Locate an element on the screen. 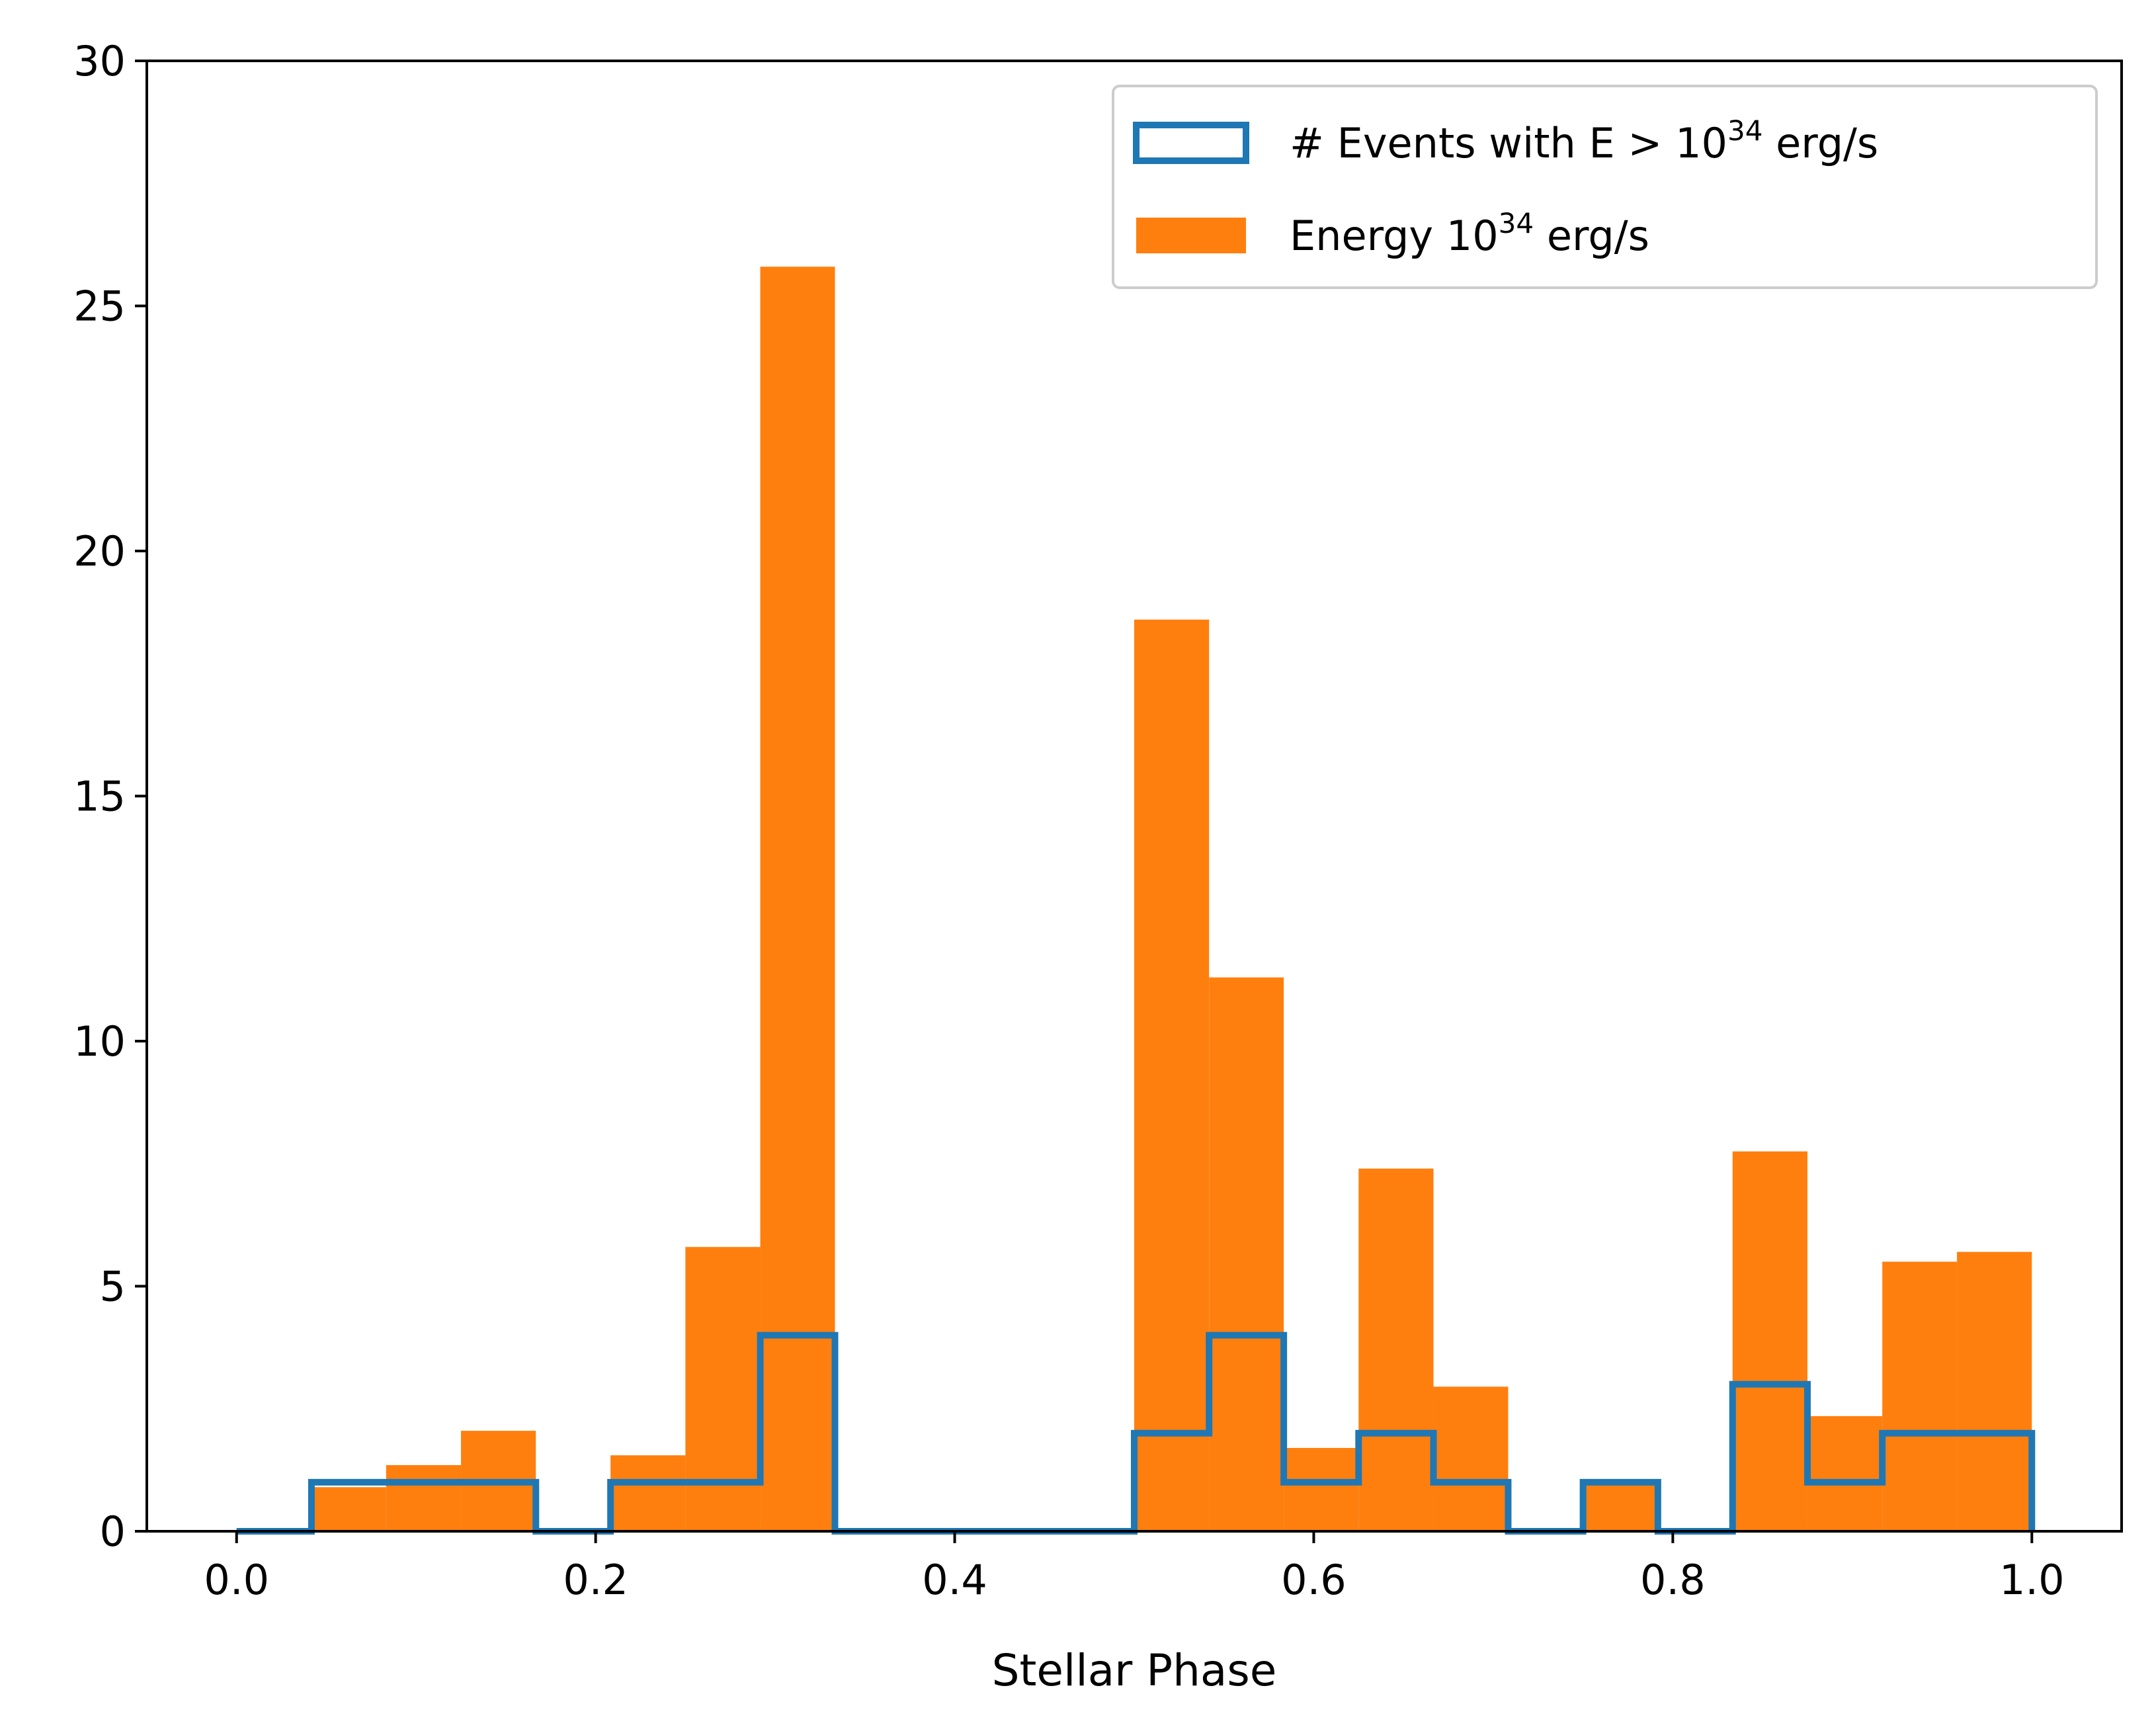 The width and height of the screenshot is (2156, 1735). y-tick-label: 15 is located at coordinates (99, 797).